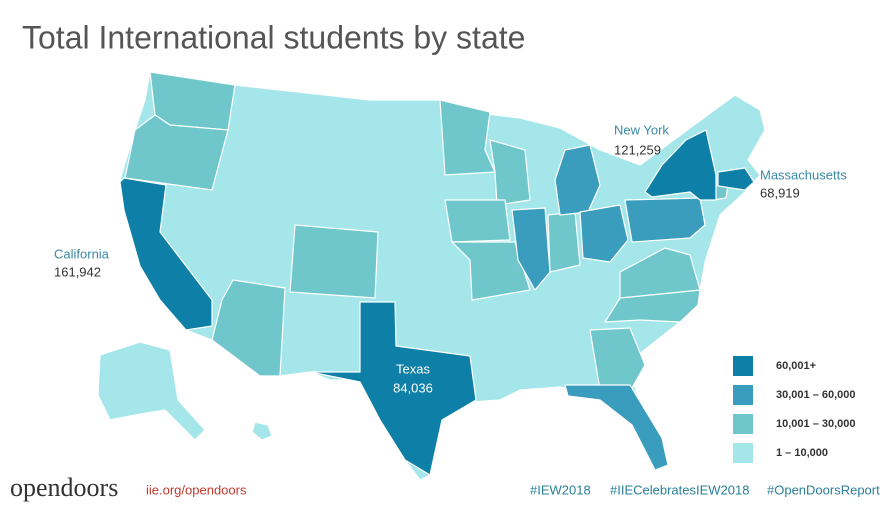 This screenshot has height=507, width=896. Describe the element at coordinates (803, 174) in the screenshot. I see `callout-state: Massachusetts` at that location.